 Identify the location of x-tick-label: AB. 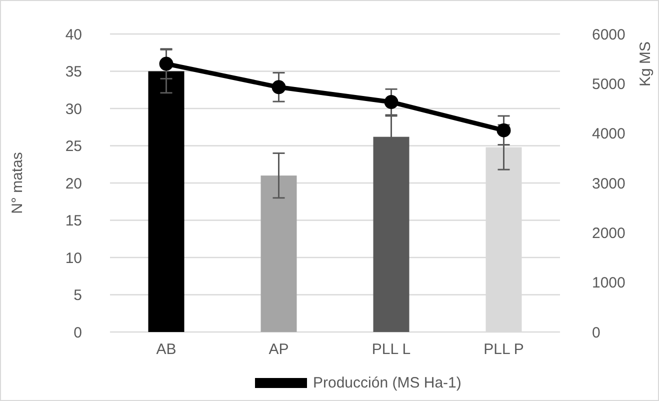
(166, 349).